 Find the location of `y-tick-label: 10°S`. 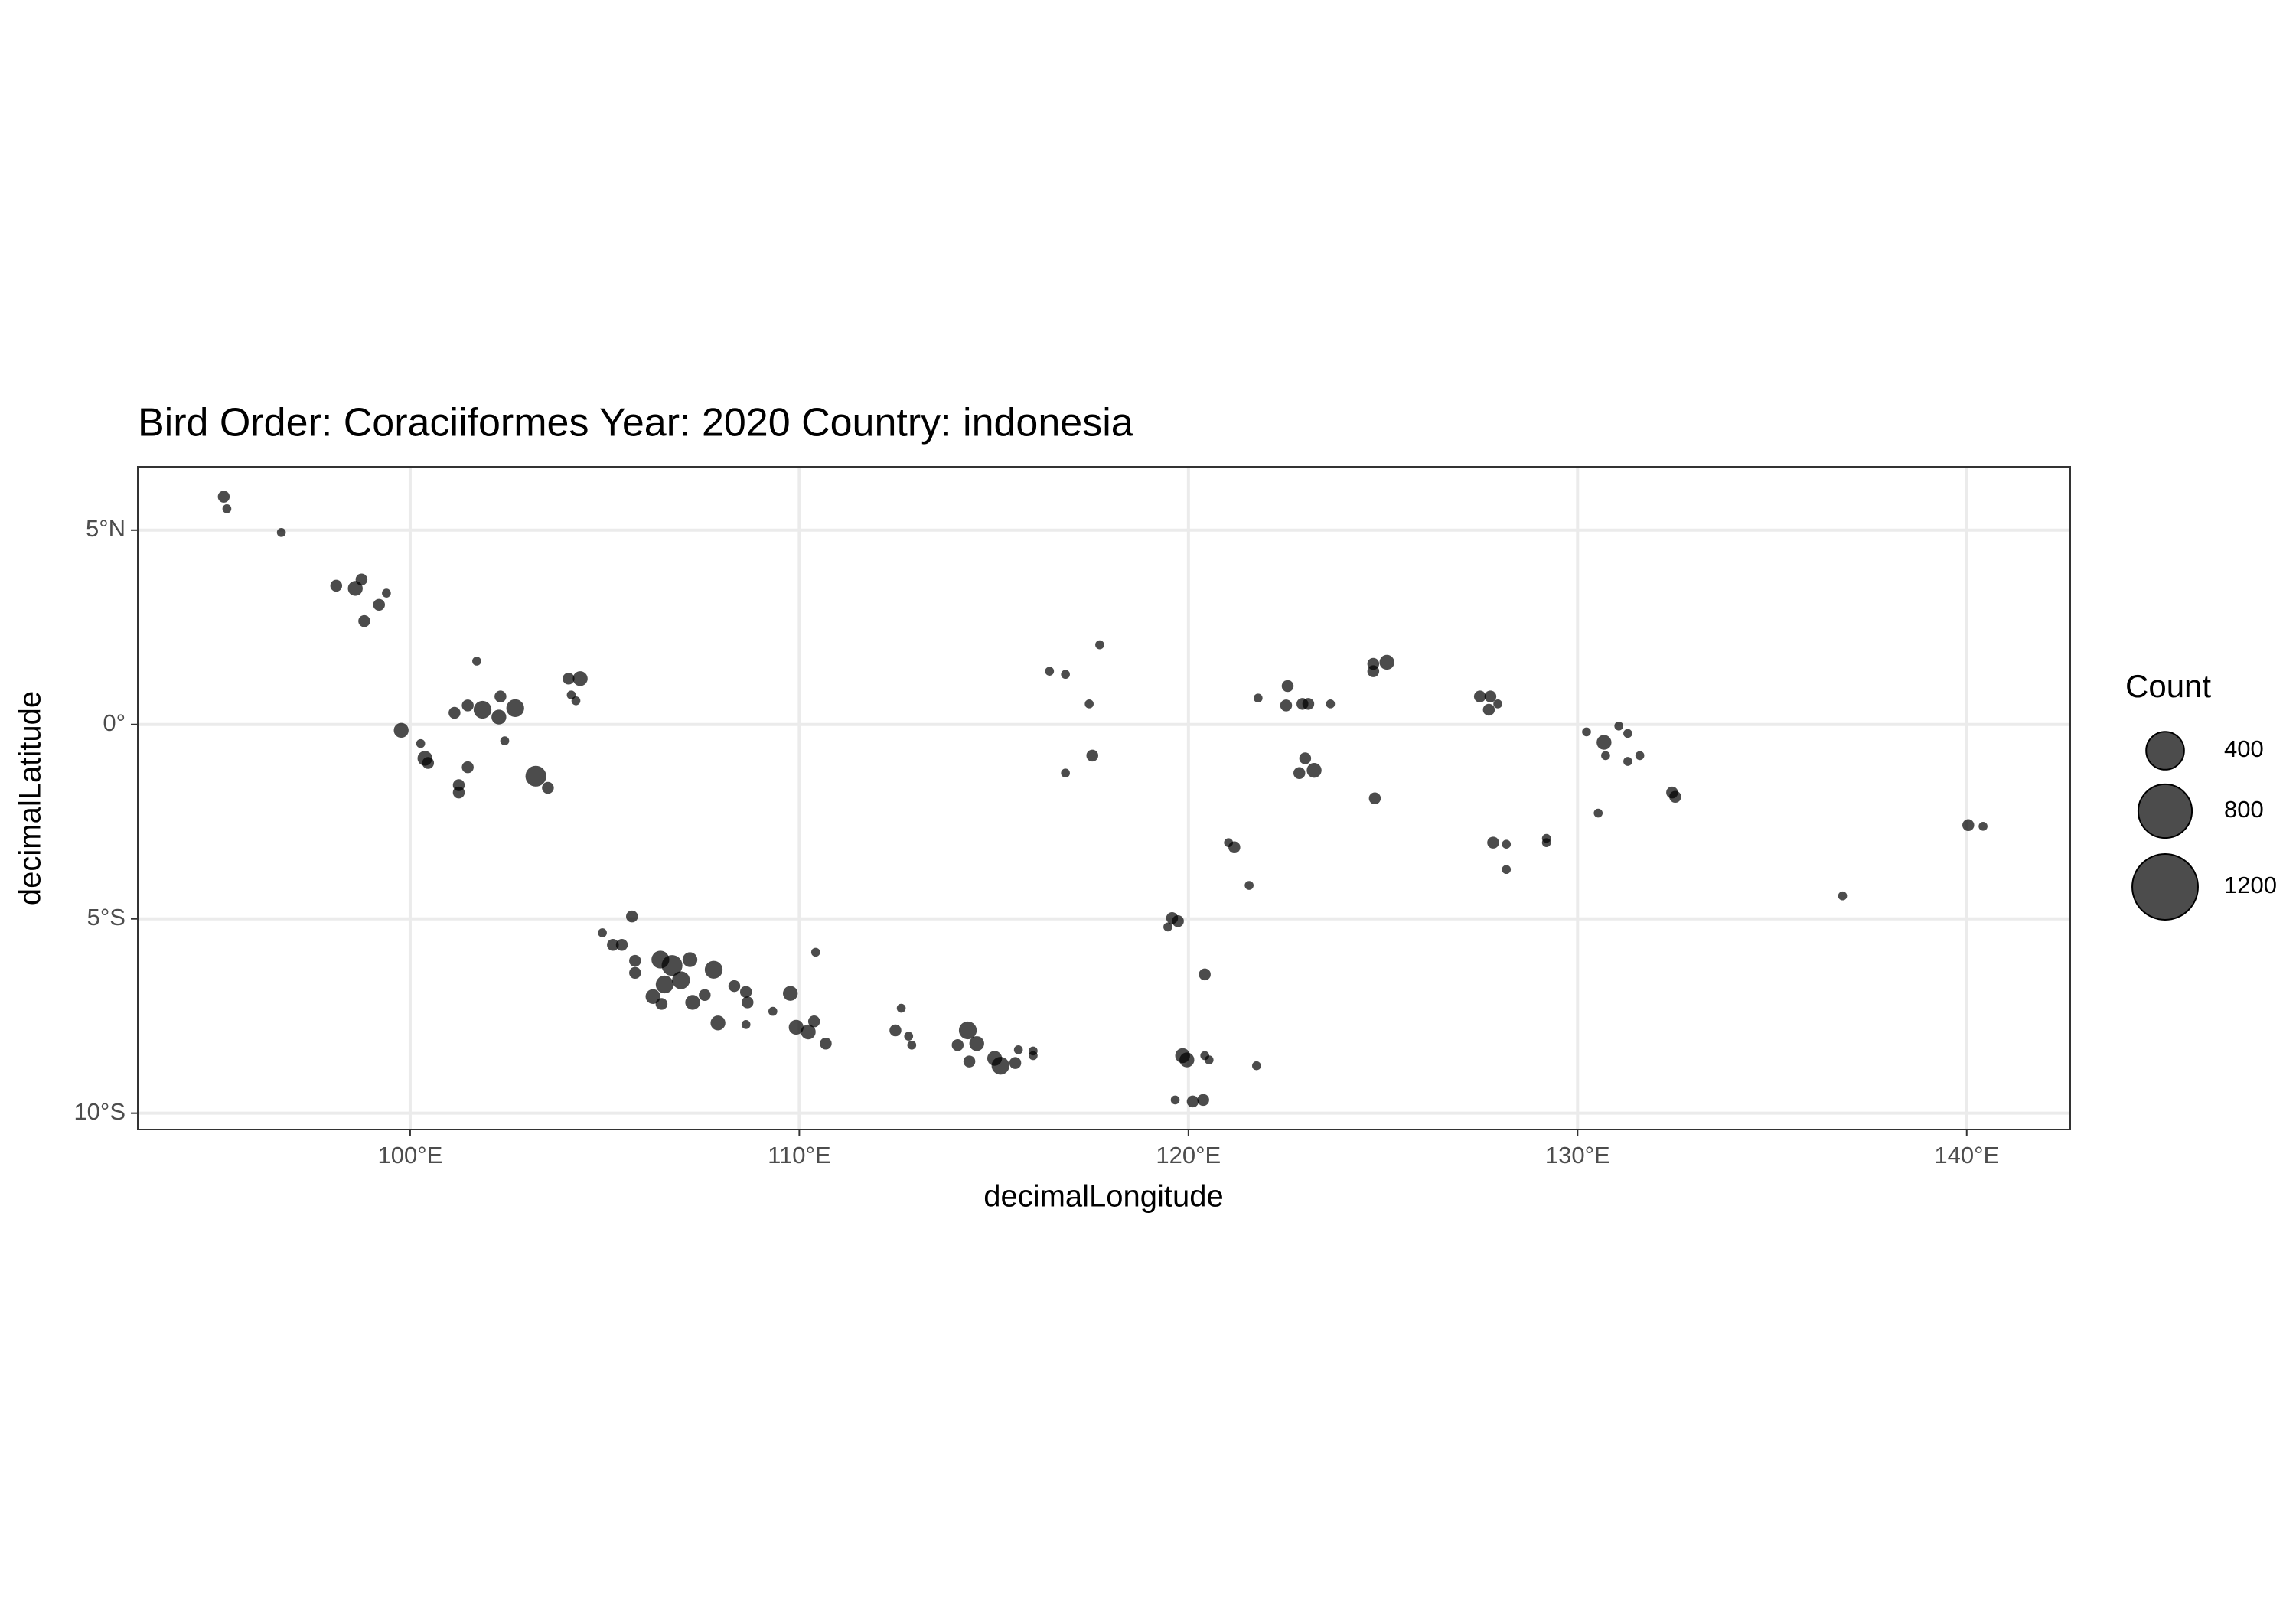

y-tick-label: 10°S is located at coordinates (99, 1111).